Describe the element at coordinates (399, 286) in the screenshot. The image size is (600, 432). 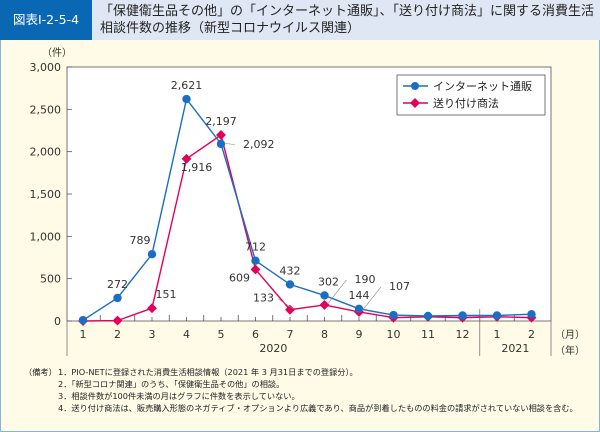
I see `data-label: 107` at that location.